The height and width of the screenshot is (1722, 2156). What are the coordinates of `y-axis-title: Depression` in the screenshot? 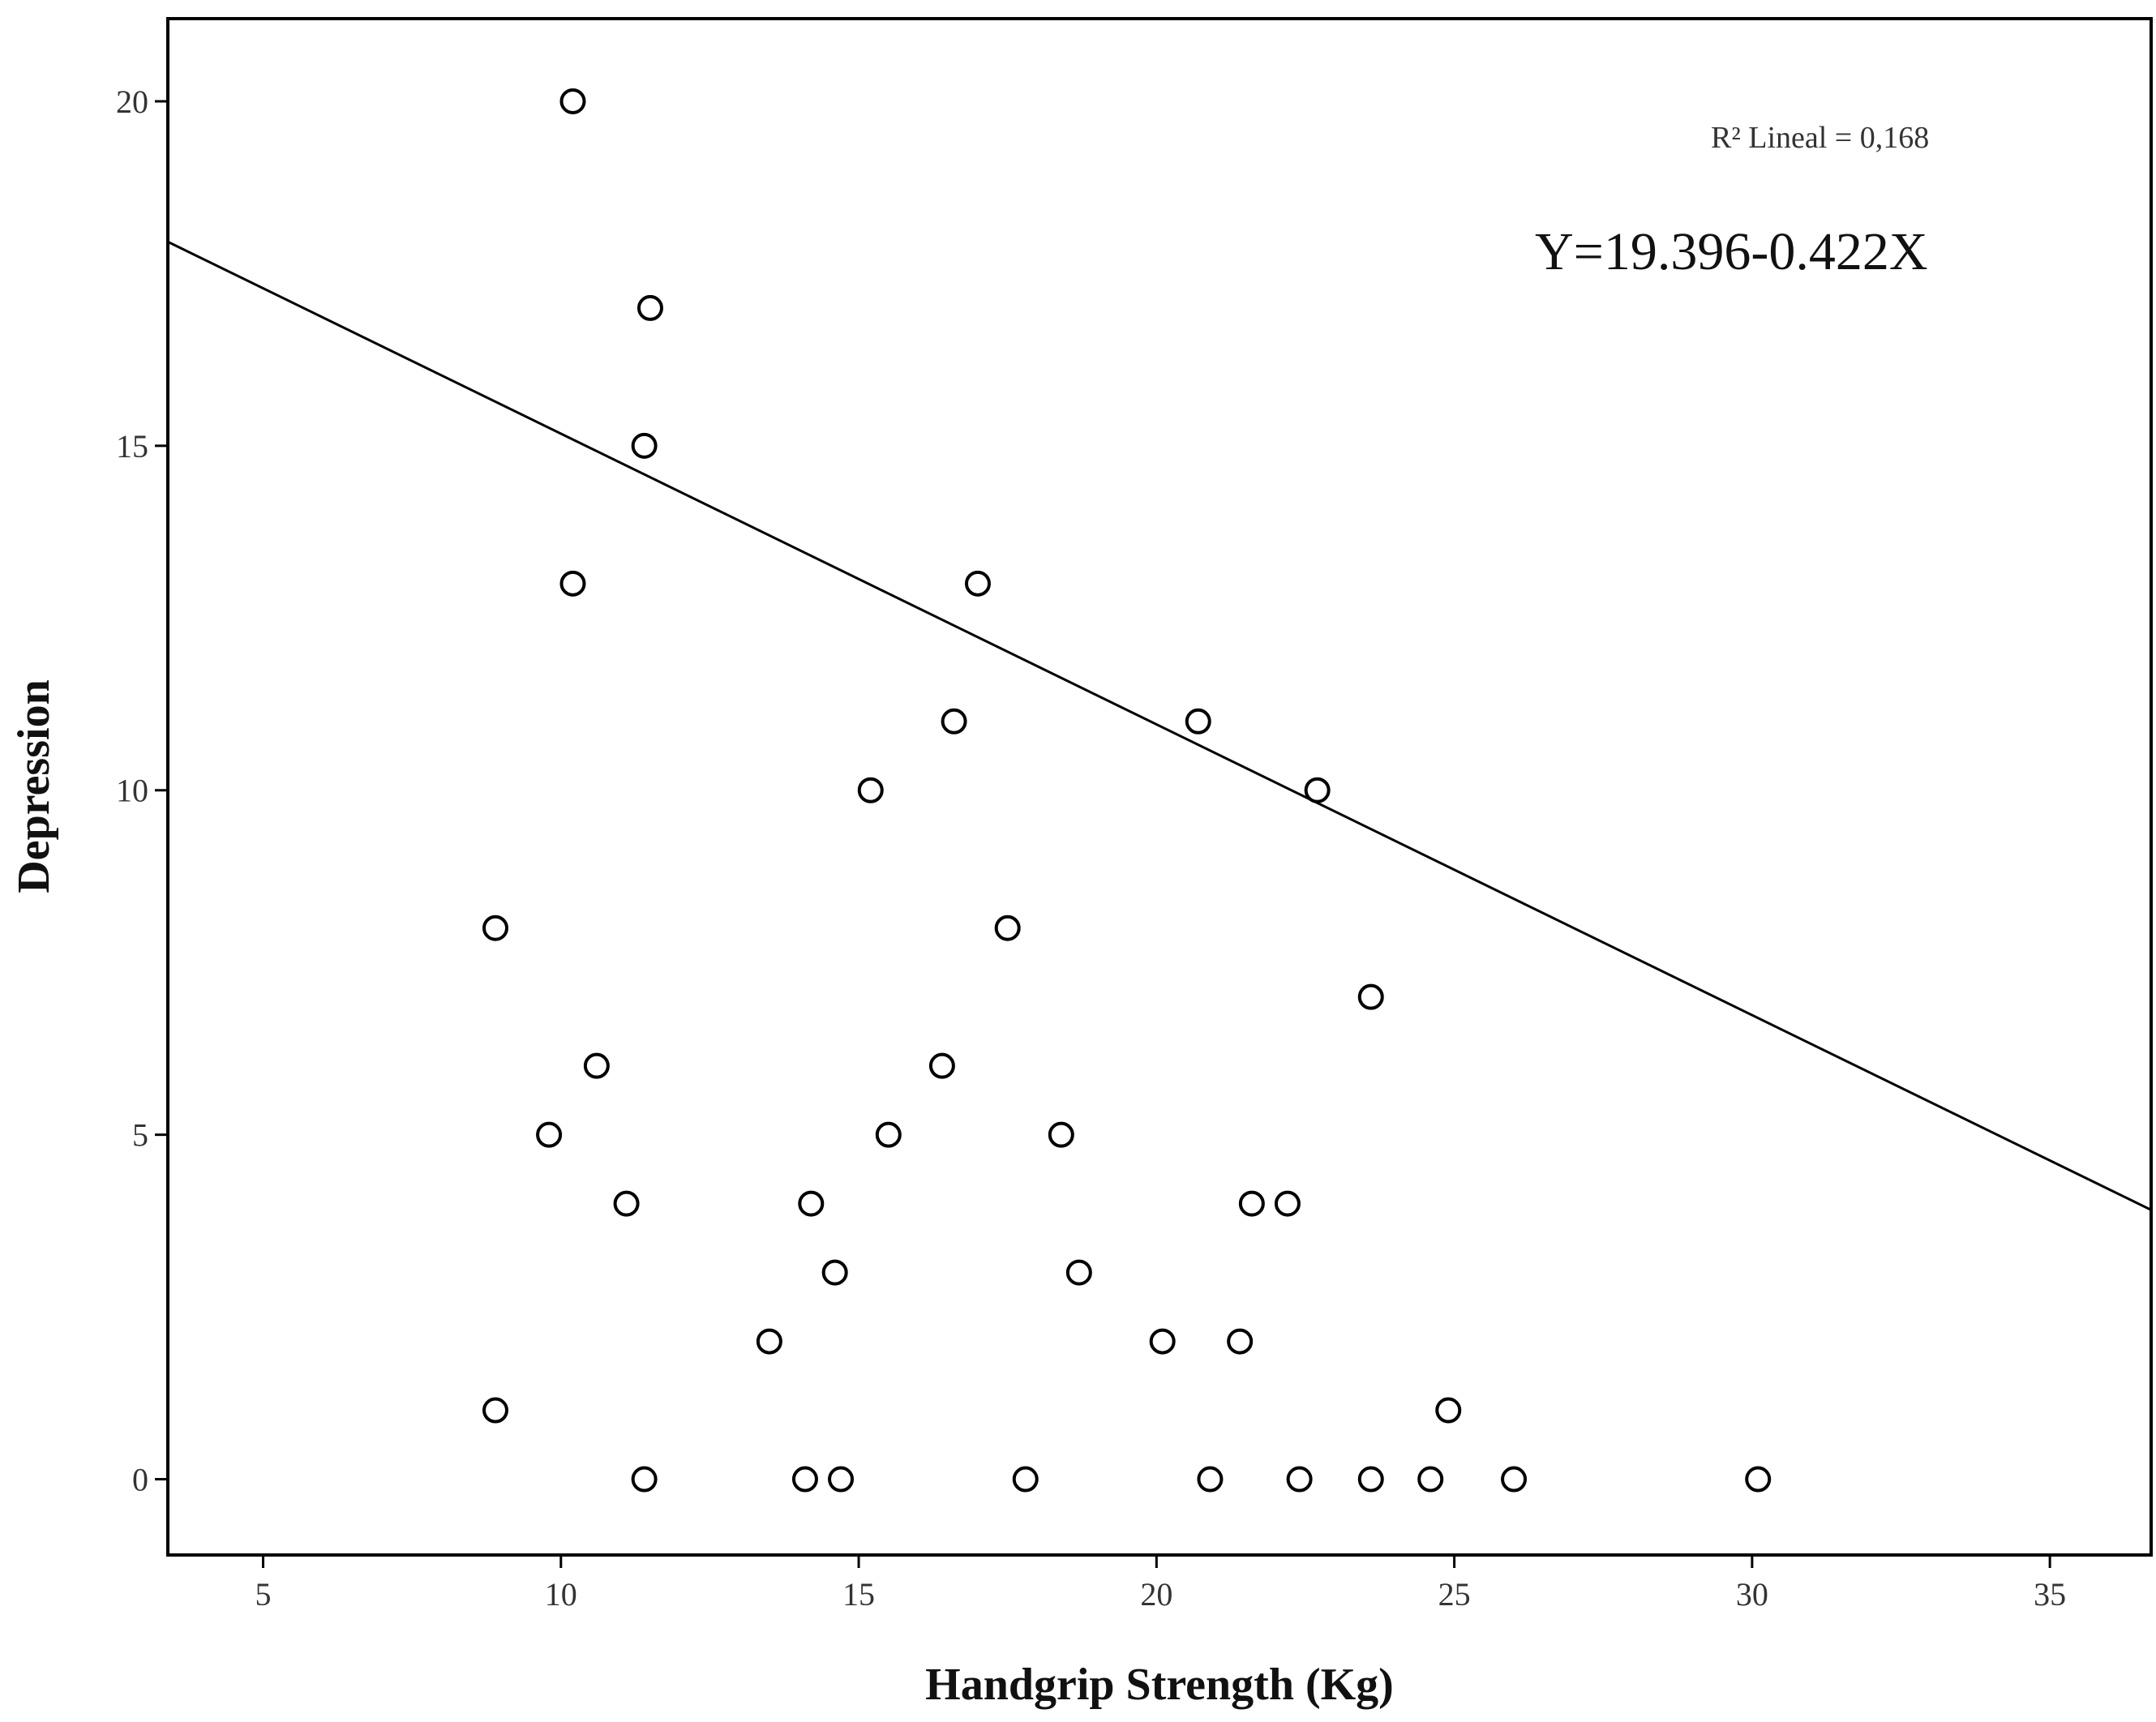 It's located at (34, 786).